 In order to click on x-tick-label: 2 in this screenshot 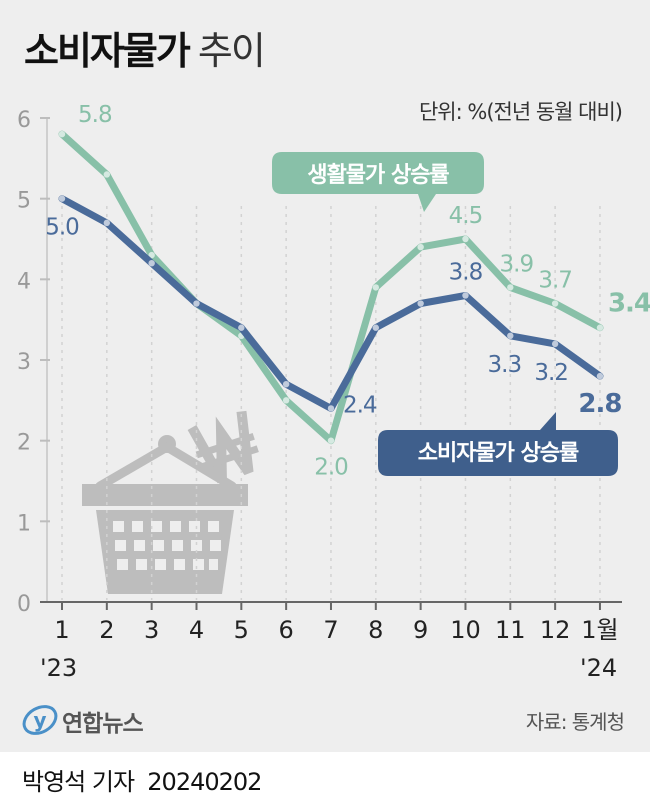, I will do `click(106, 630)`.